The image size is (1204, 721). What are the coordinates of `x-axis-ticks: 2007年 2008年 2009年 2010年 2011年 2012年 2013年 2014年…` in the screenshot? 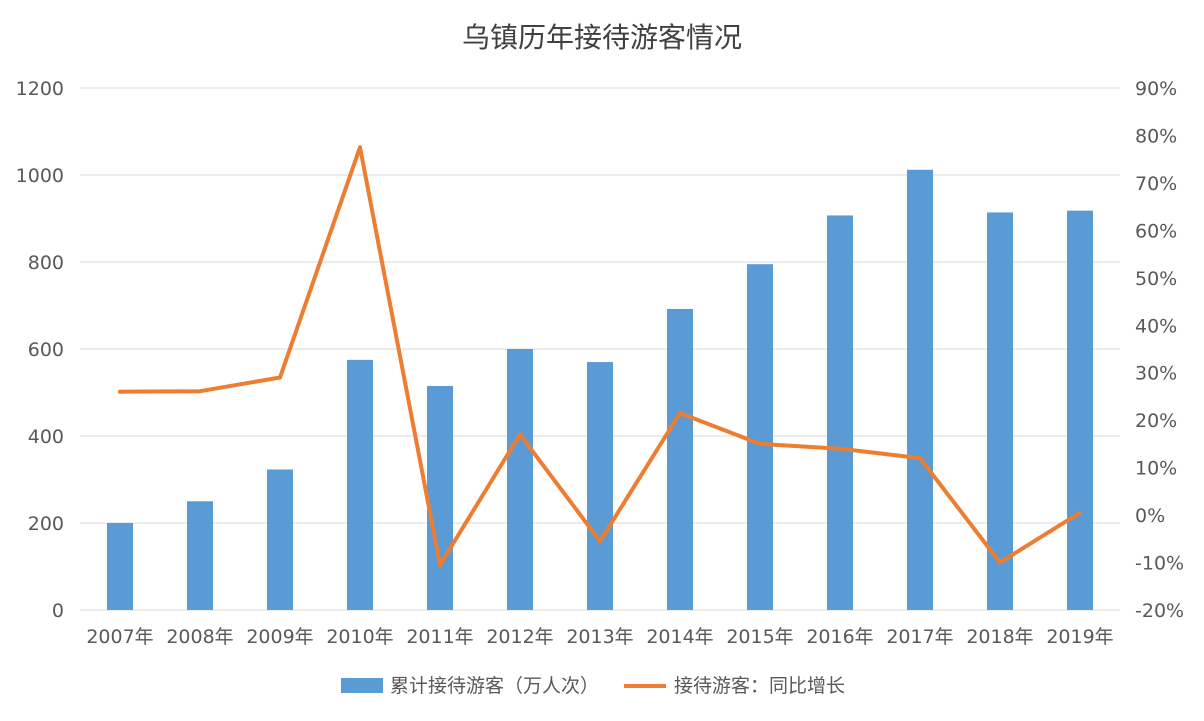 It's located at (599, 637).